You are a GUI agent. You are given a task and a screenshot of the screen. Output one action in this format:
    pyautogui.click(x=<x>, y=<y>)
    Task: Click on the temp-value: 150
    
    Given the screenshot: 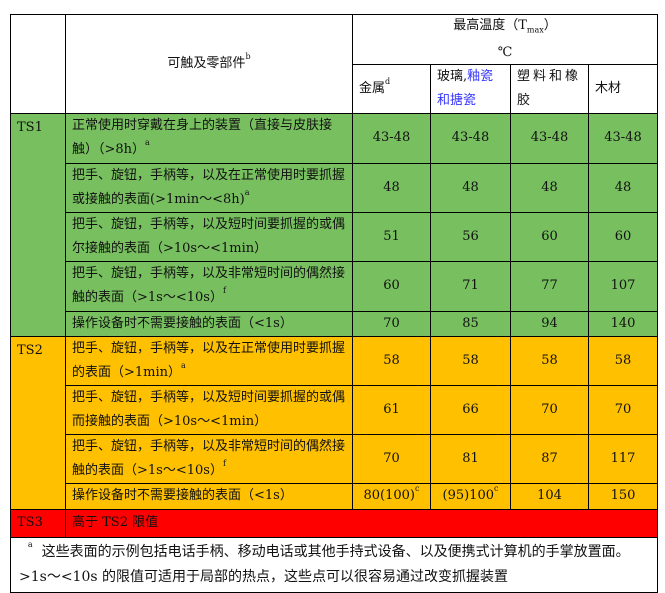 What is the action you would take?
    pyautogui.click(x=623, y=496)
    